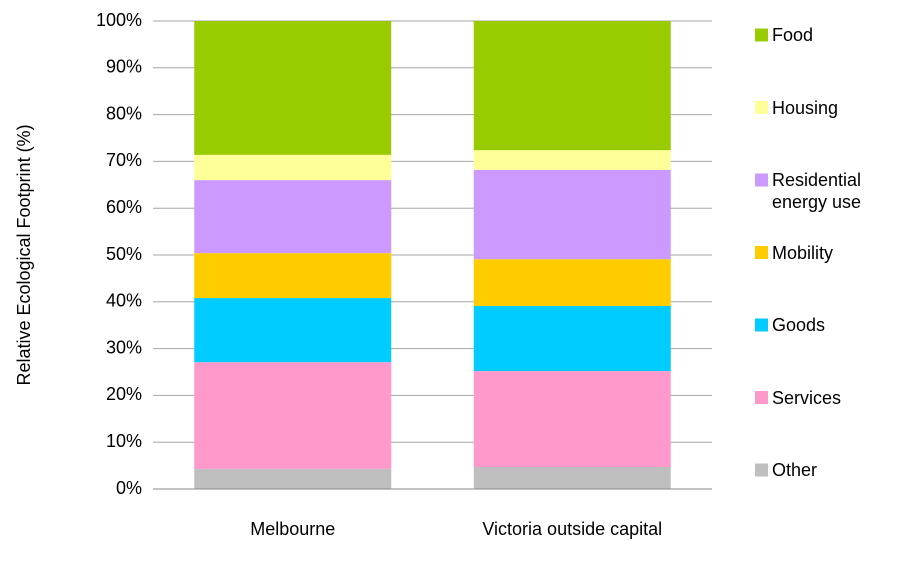 This screenshot has height=579, width=914. Describe the element at coordinates (805, 107) in the screenshot. I see `legend-label: Housing` at that location.